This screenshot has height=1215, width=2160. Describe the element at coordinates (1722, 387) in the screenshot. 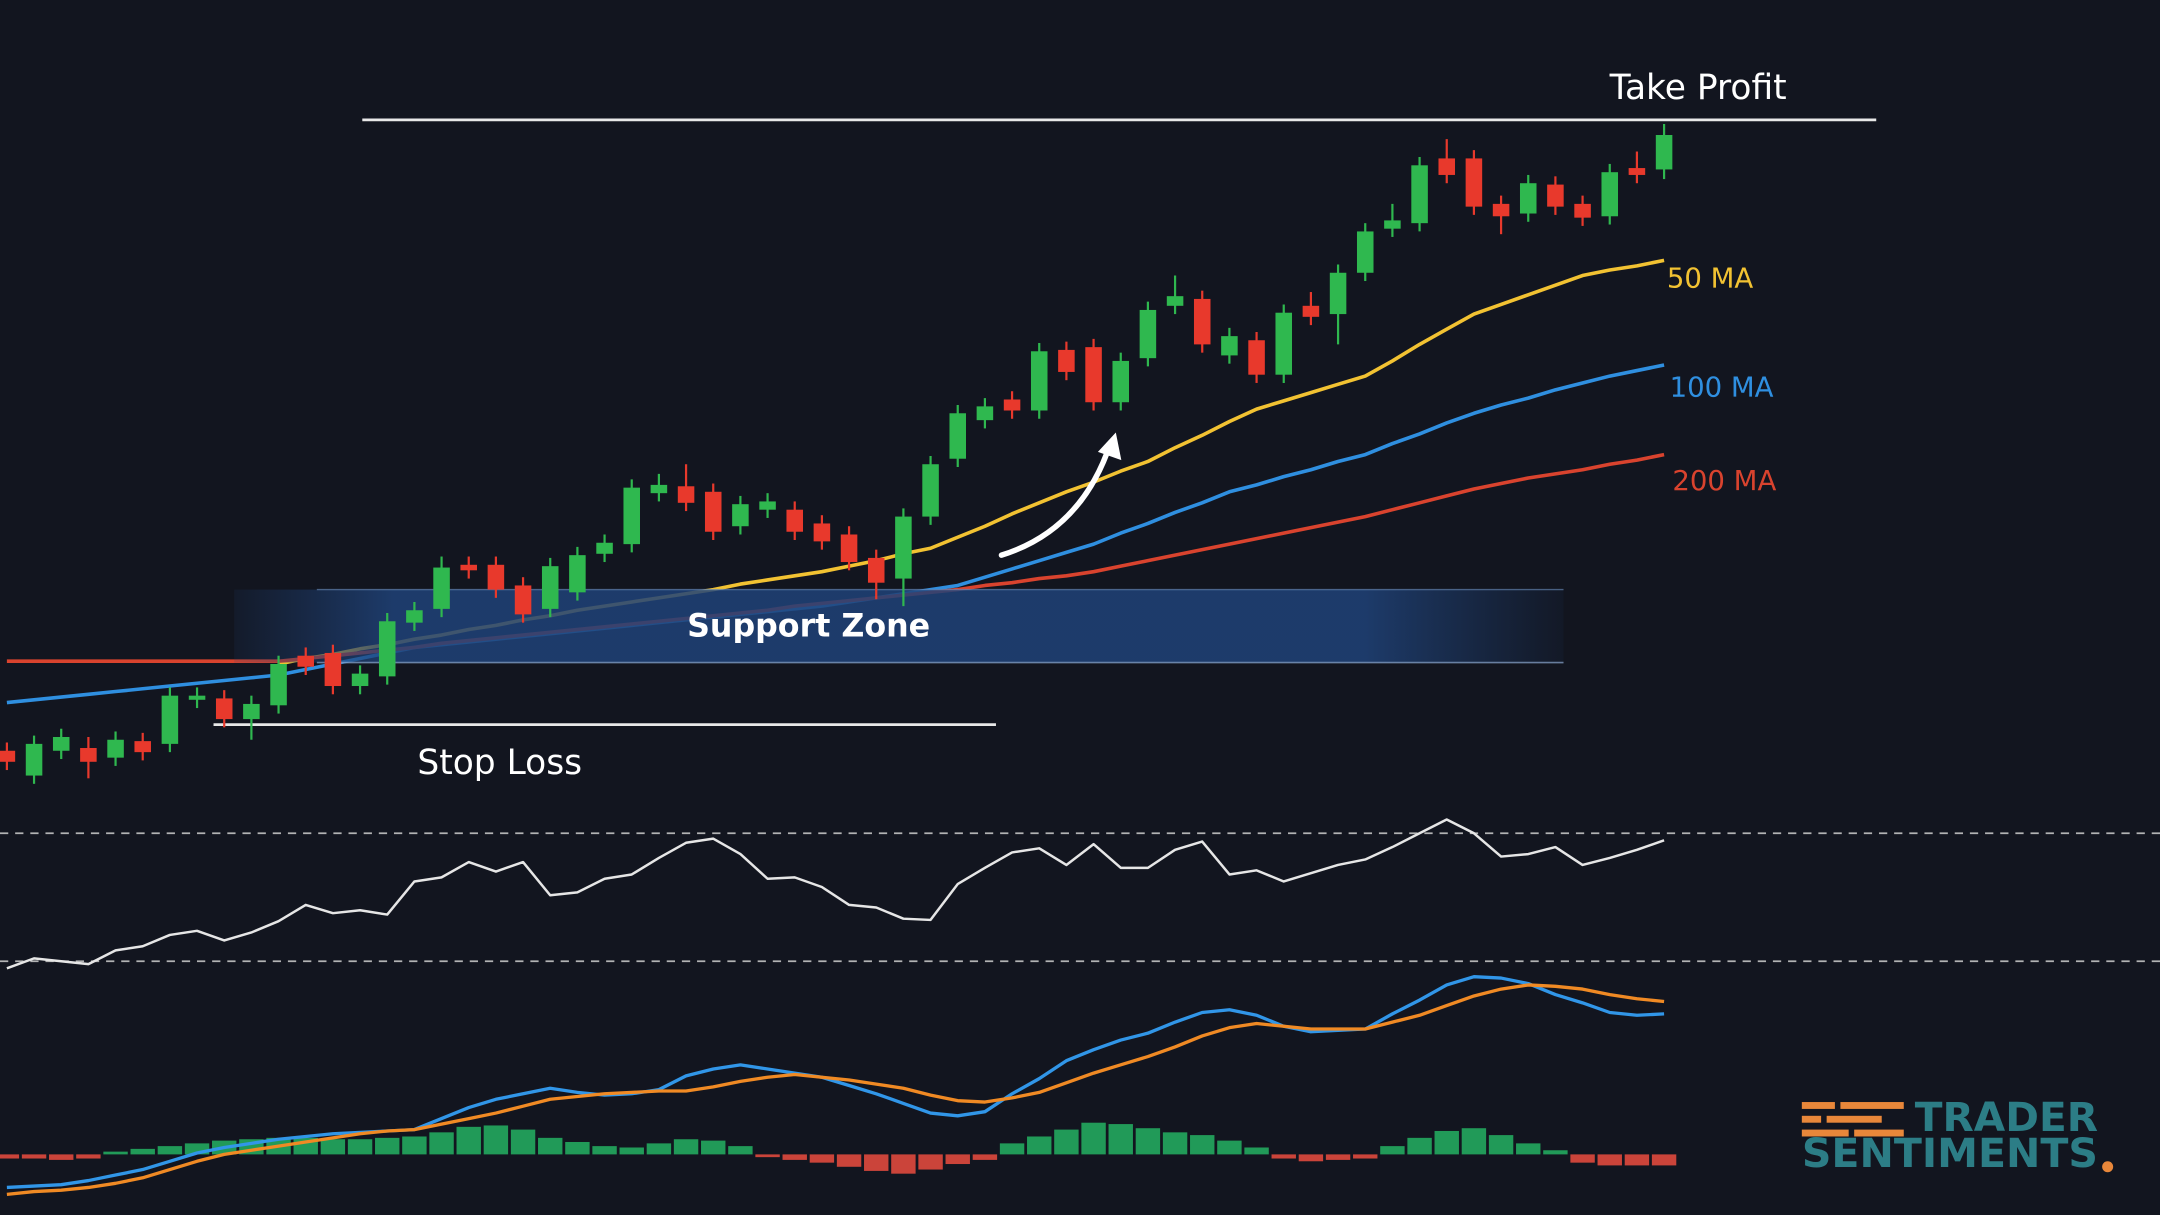

I see `ma-label: 100 MA` at that location.